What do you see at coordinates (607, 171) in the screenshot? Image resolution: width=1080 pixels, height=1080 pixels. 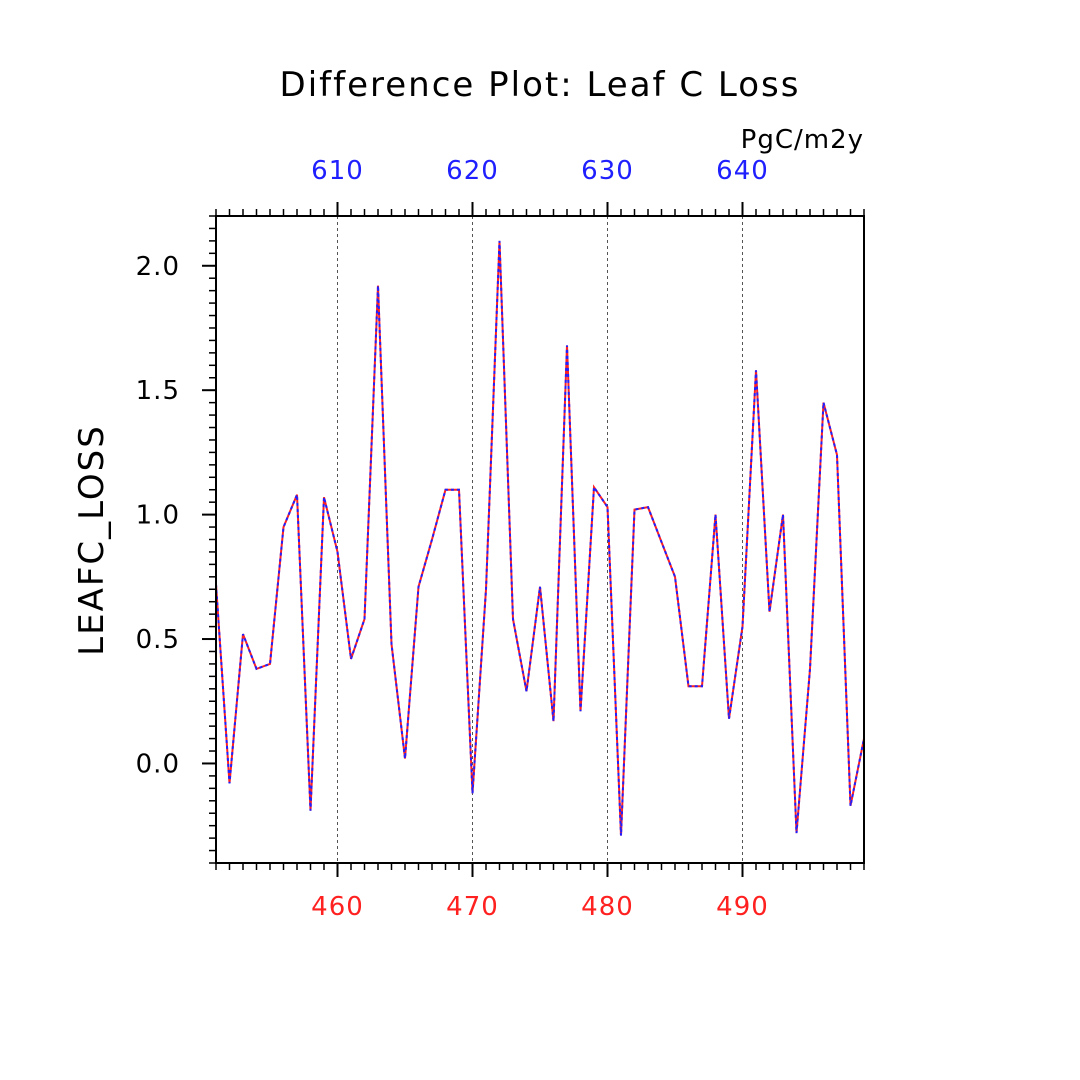 I see `x-top-tick-label: 630` at bounding box center [607, 171].